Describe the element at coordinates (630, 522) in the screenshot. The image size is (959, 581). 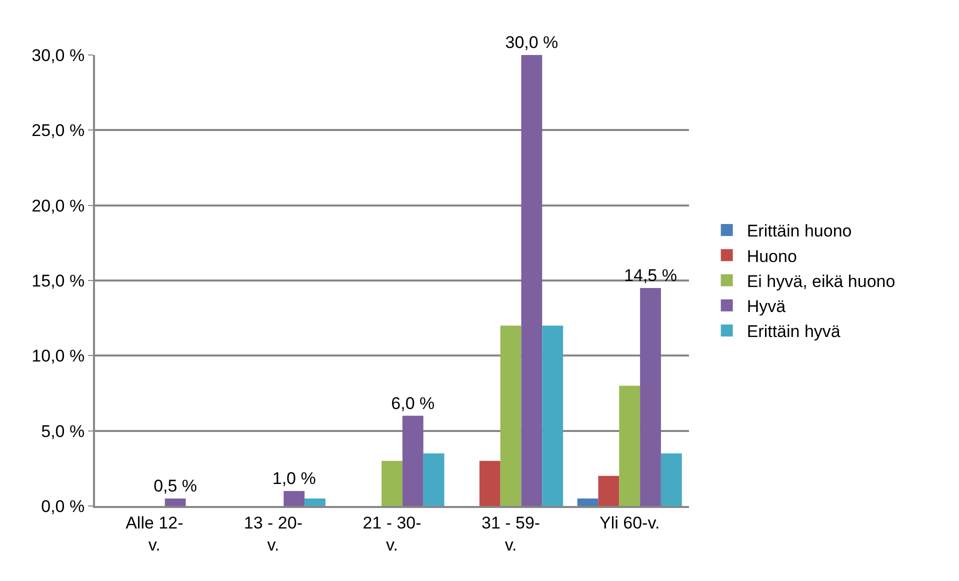
I see `x-tick-label: Yli 60-v.` at that location.